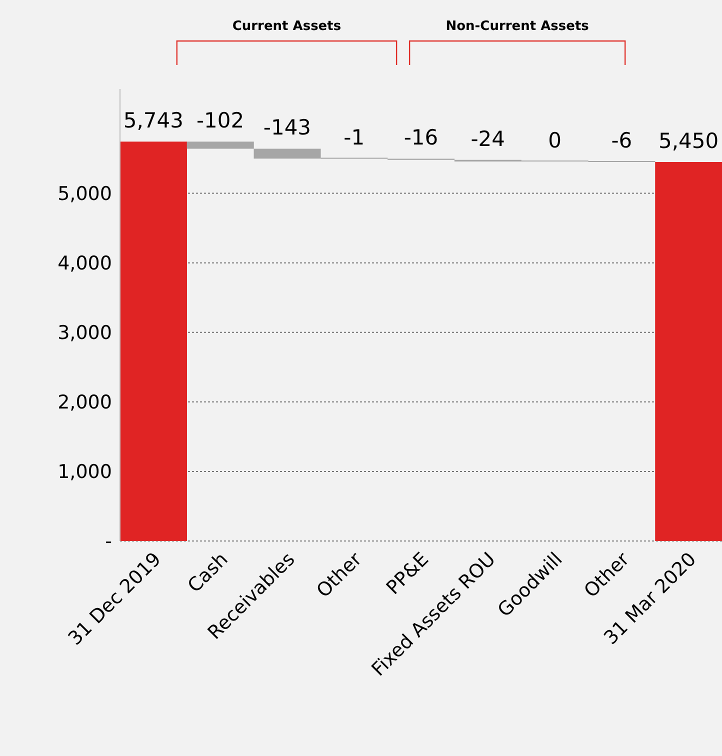 Image resolution: width=722 pixels, height=756 pixels. Describe the element at coordinates (85, 194) in the screenshot. I see `y-tick-label: 5,000` at that location.